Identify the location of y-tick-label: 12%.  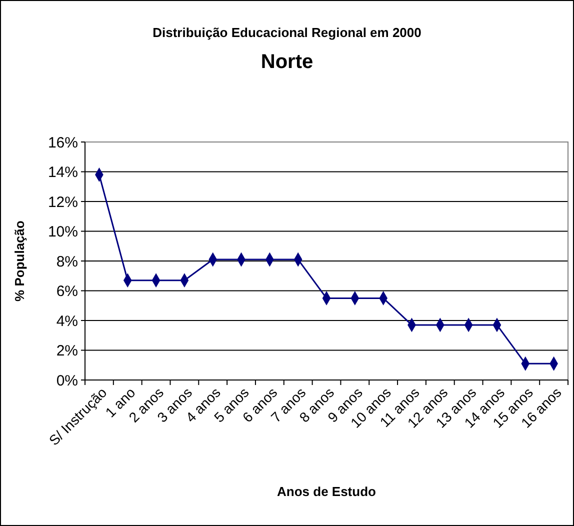
(63, 202).